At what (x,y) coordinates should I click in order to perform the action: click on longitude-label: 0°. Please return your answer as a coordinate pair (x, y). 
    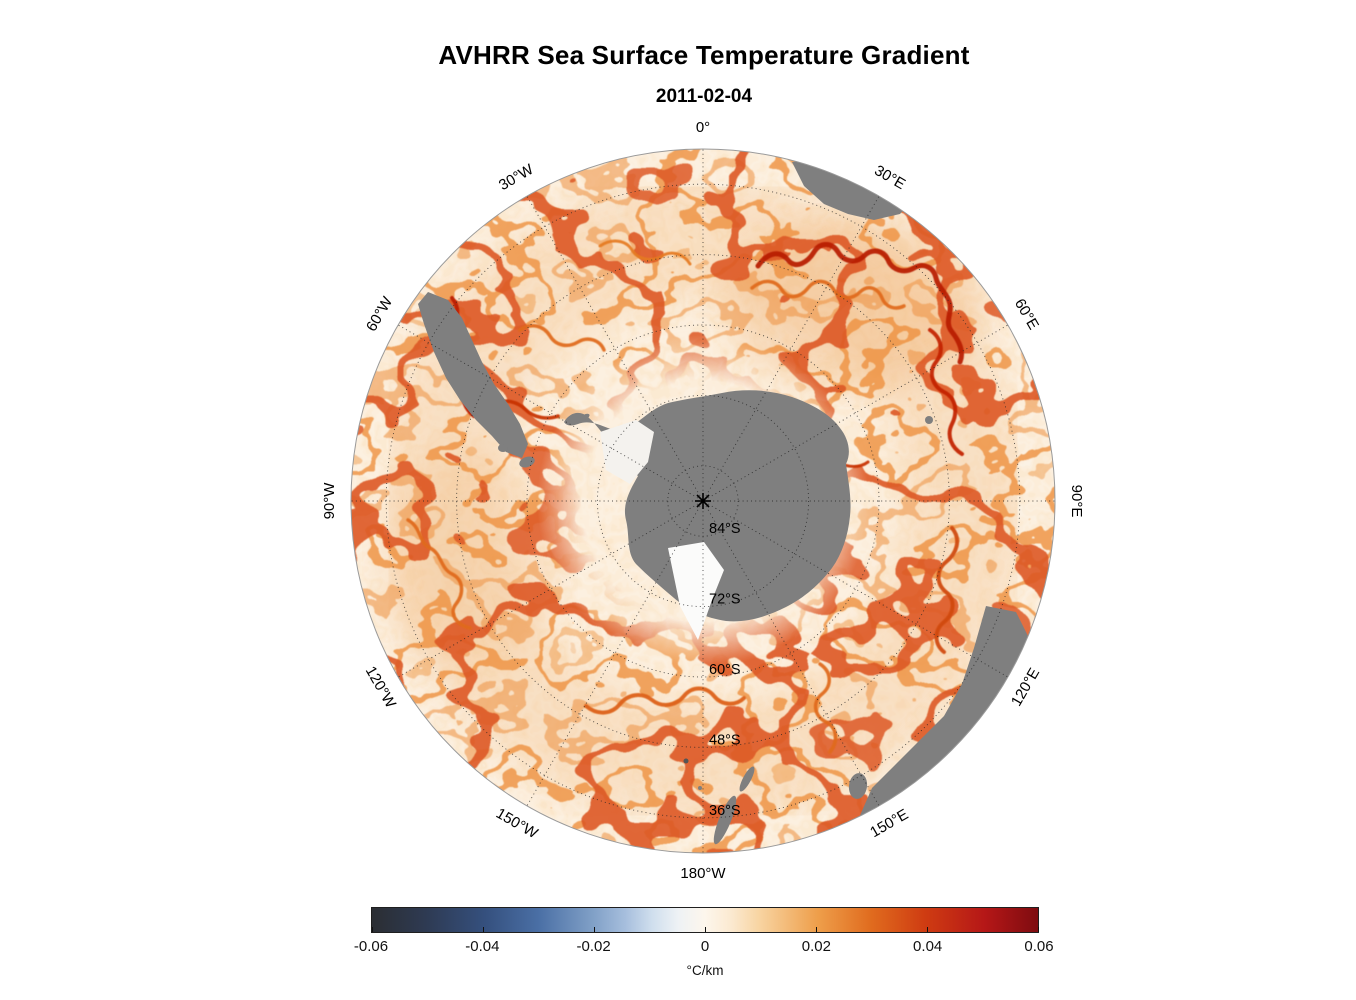
    Looking at the image, I should click on (703, 127).